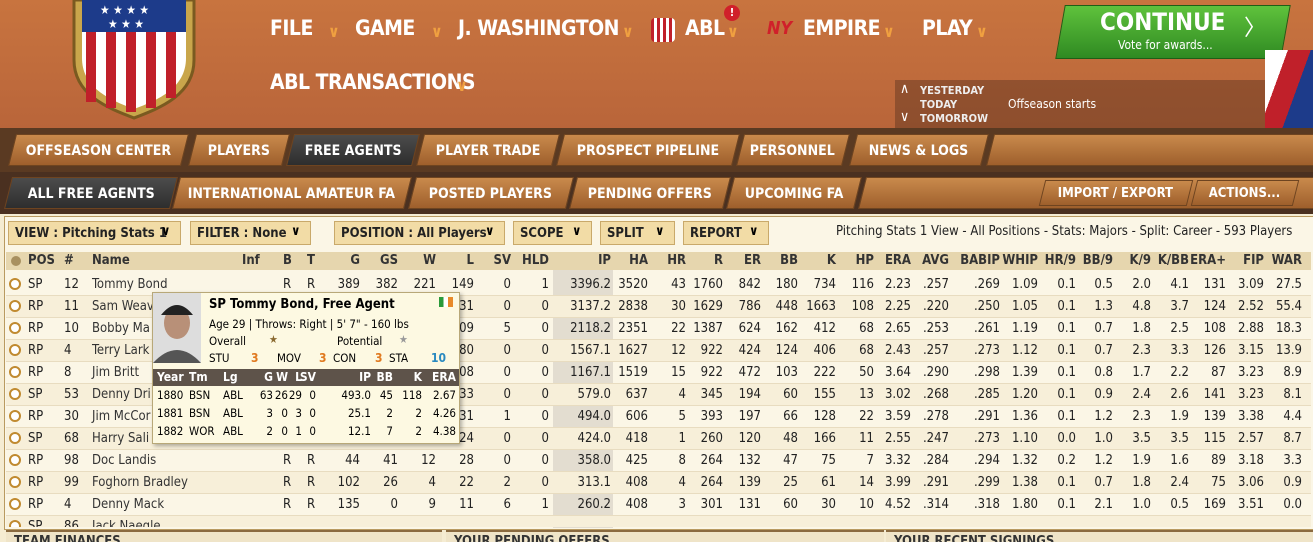  What do you see at coordinates (355, 260) in the screenshot?
I see `column-header: G` at bounding box center [355, 260].